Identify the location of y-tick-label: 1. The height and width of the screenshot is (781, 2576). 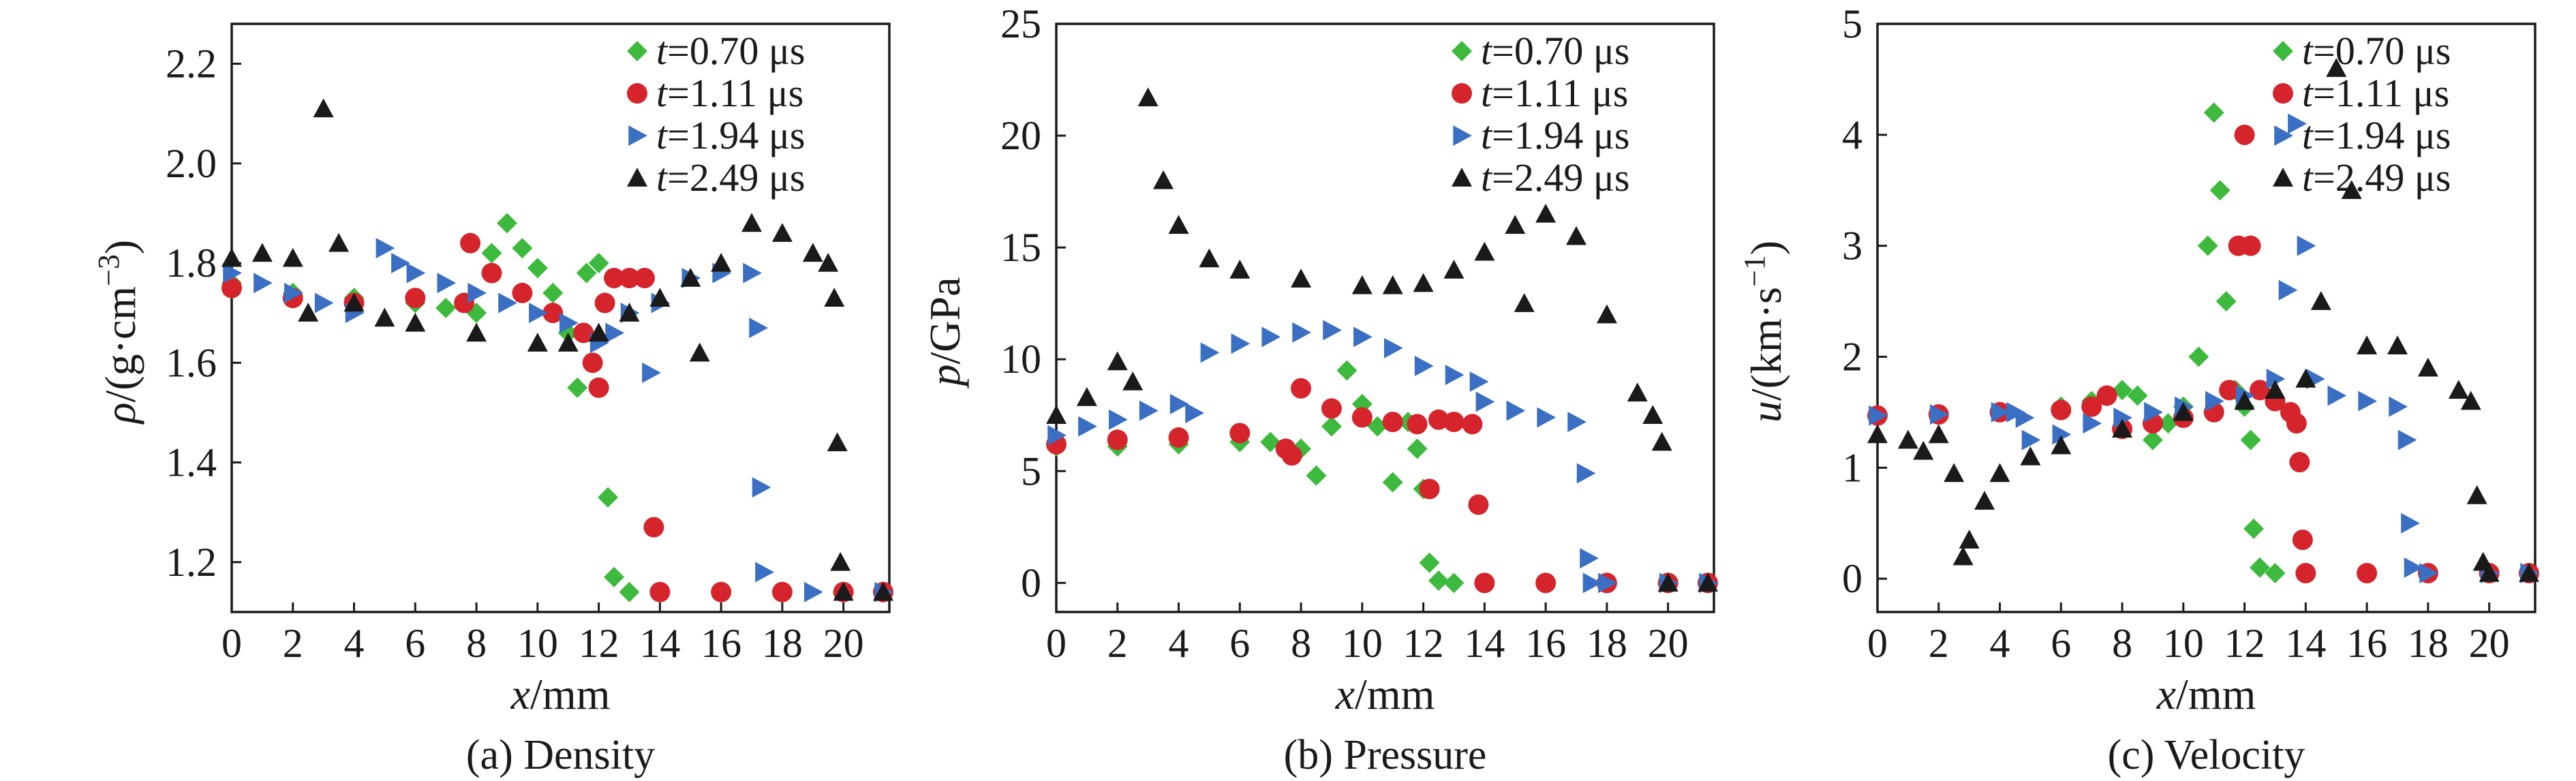
(1852, 468).